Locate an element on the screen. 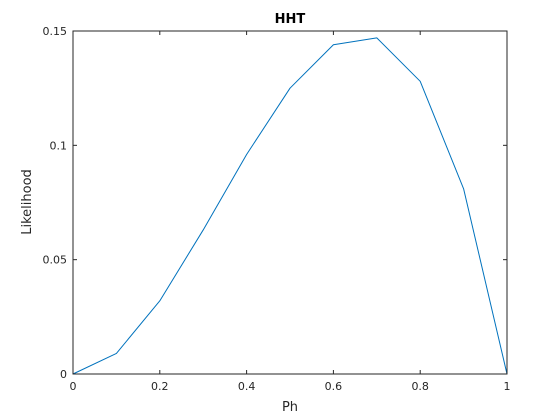 Image resolution: width=560 pixels, height=420 pixels. y-tick-label: 0 is located at coordinates (63, 374).